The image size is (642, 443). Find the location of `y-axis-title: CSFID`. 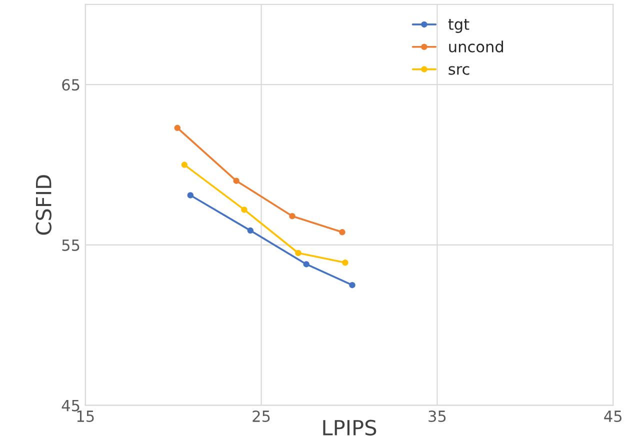

y-axis-title: CSFID is located at coordinates (44, 205).